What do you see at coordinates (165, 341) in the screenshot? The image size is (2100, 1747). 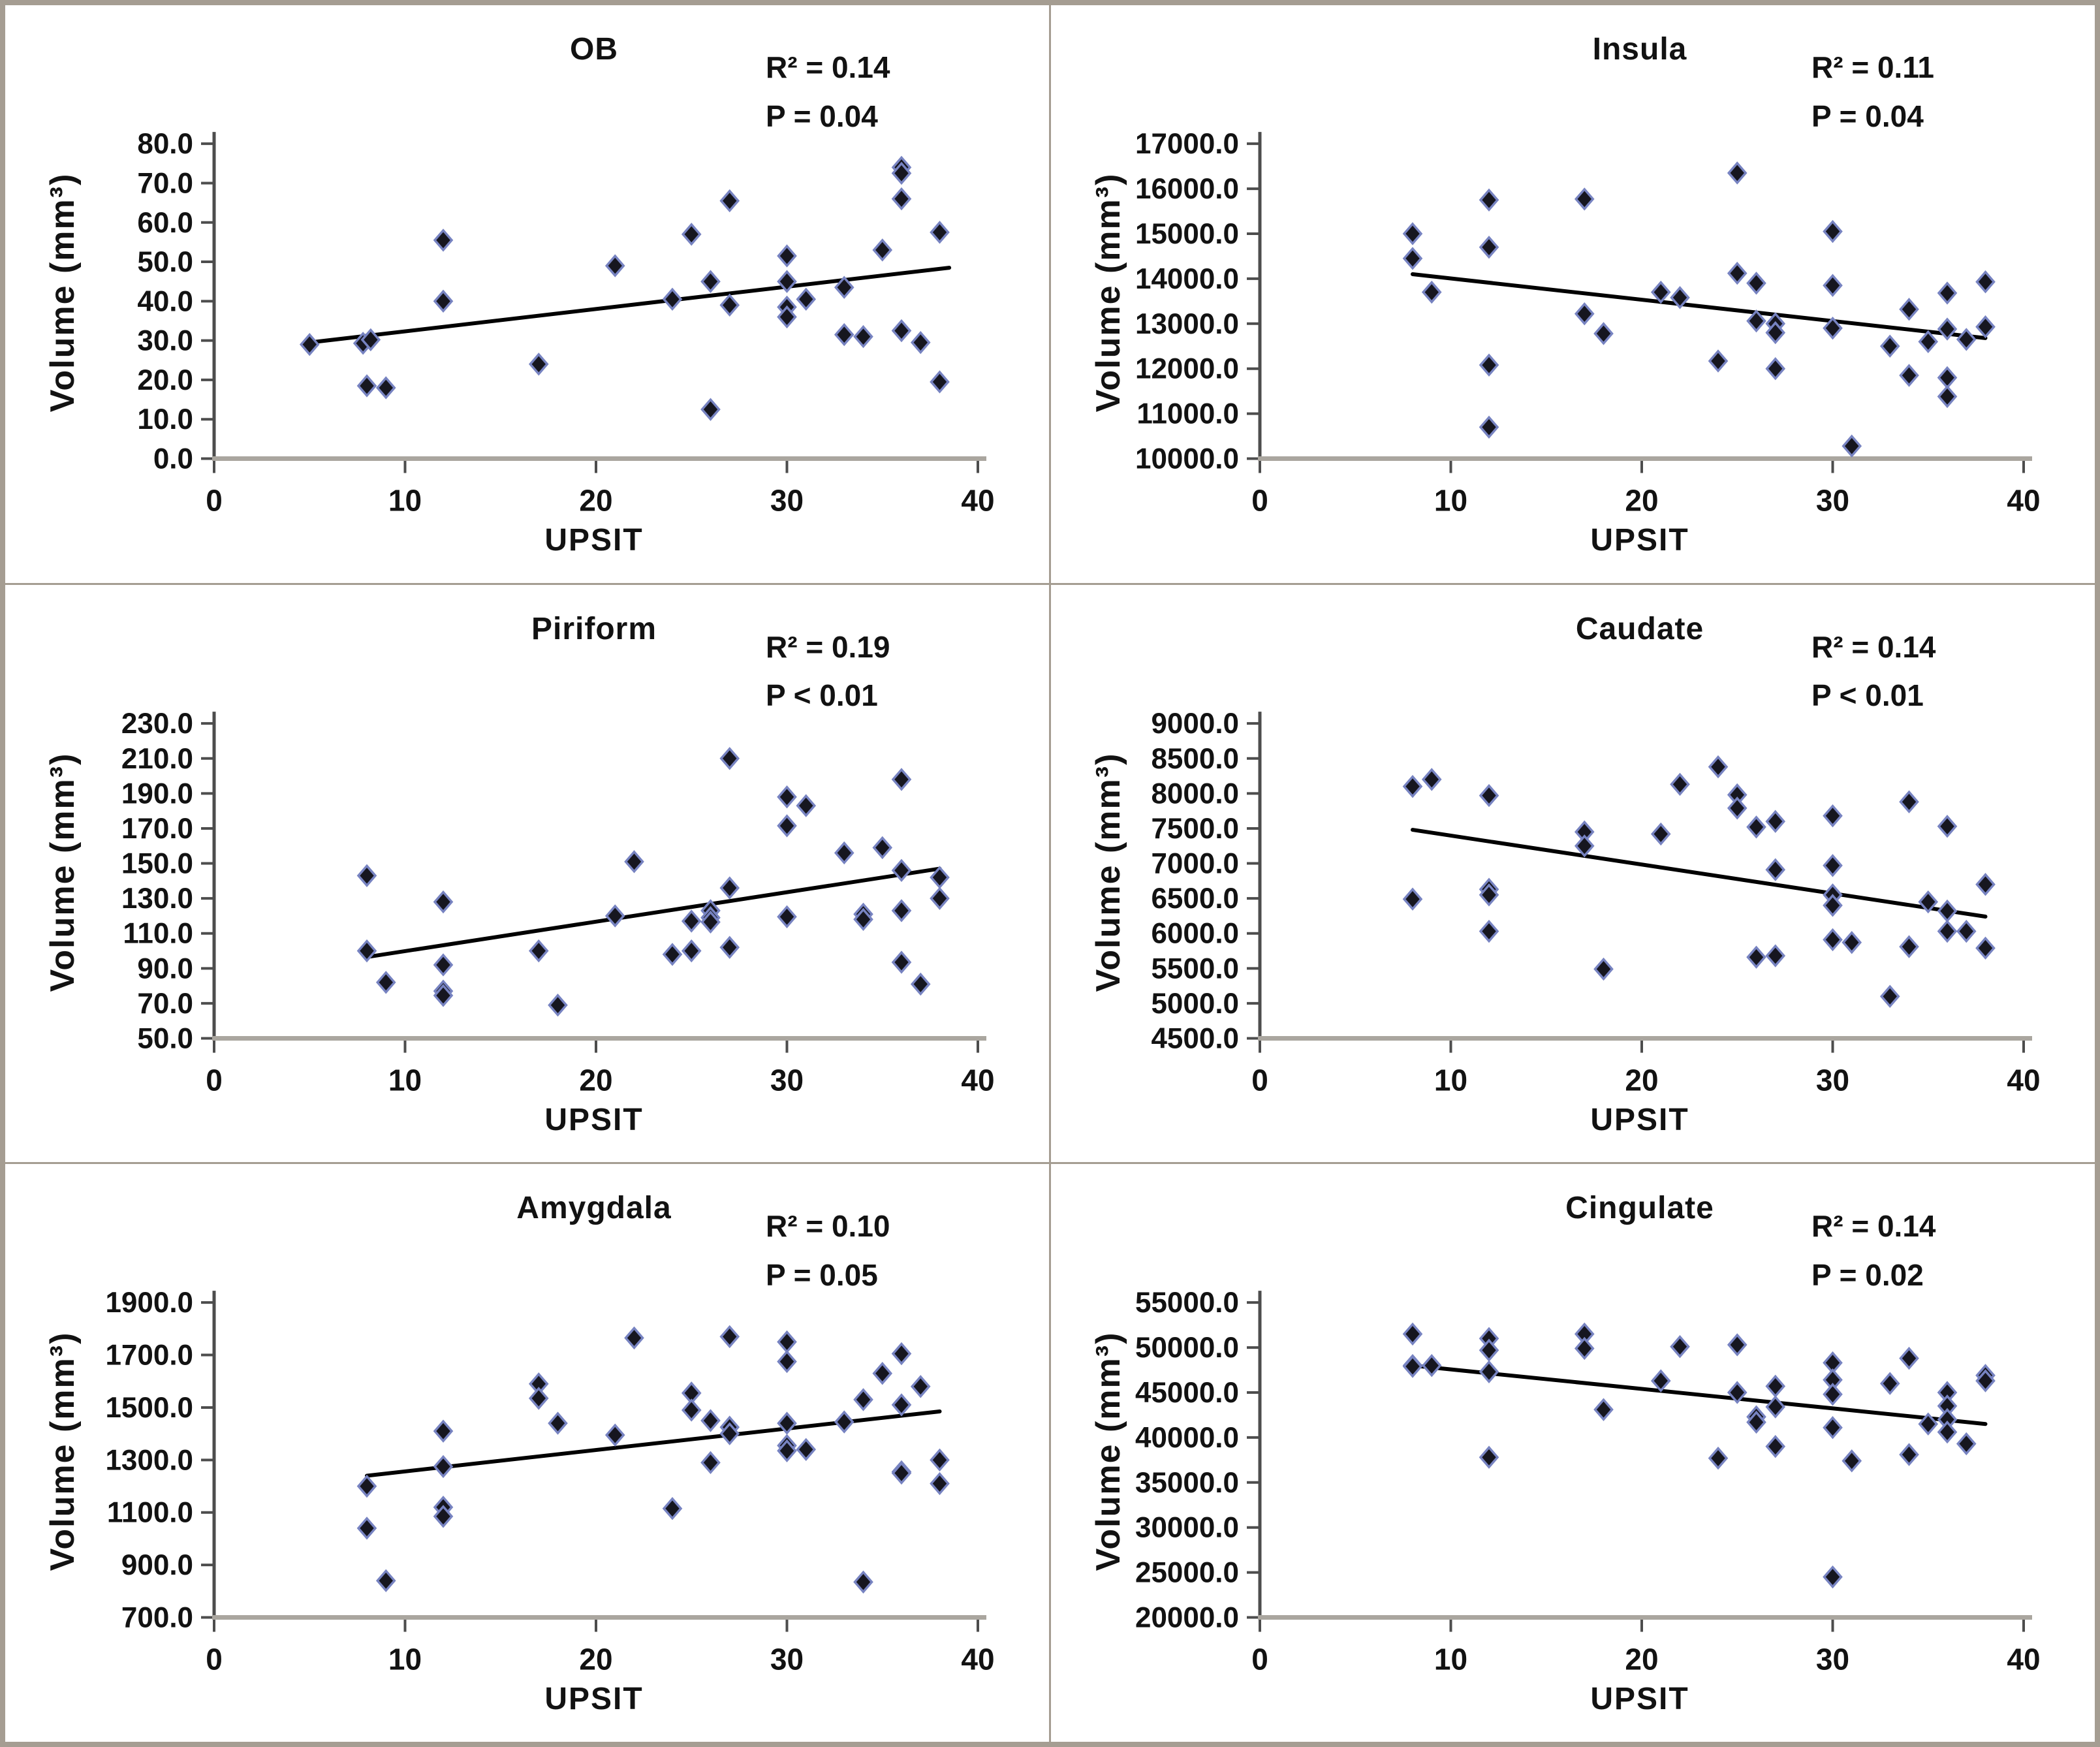 I see `y-tick-label: 30.0` at bounding box center [165, 341].